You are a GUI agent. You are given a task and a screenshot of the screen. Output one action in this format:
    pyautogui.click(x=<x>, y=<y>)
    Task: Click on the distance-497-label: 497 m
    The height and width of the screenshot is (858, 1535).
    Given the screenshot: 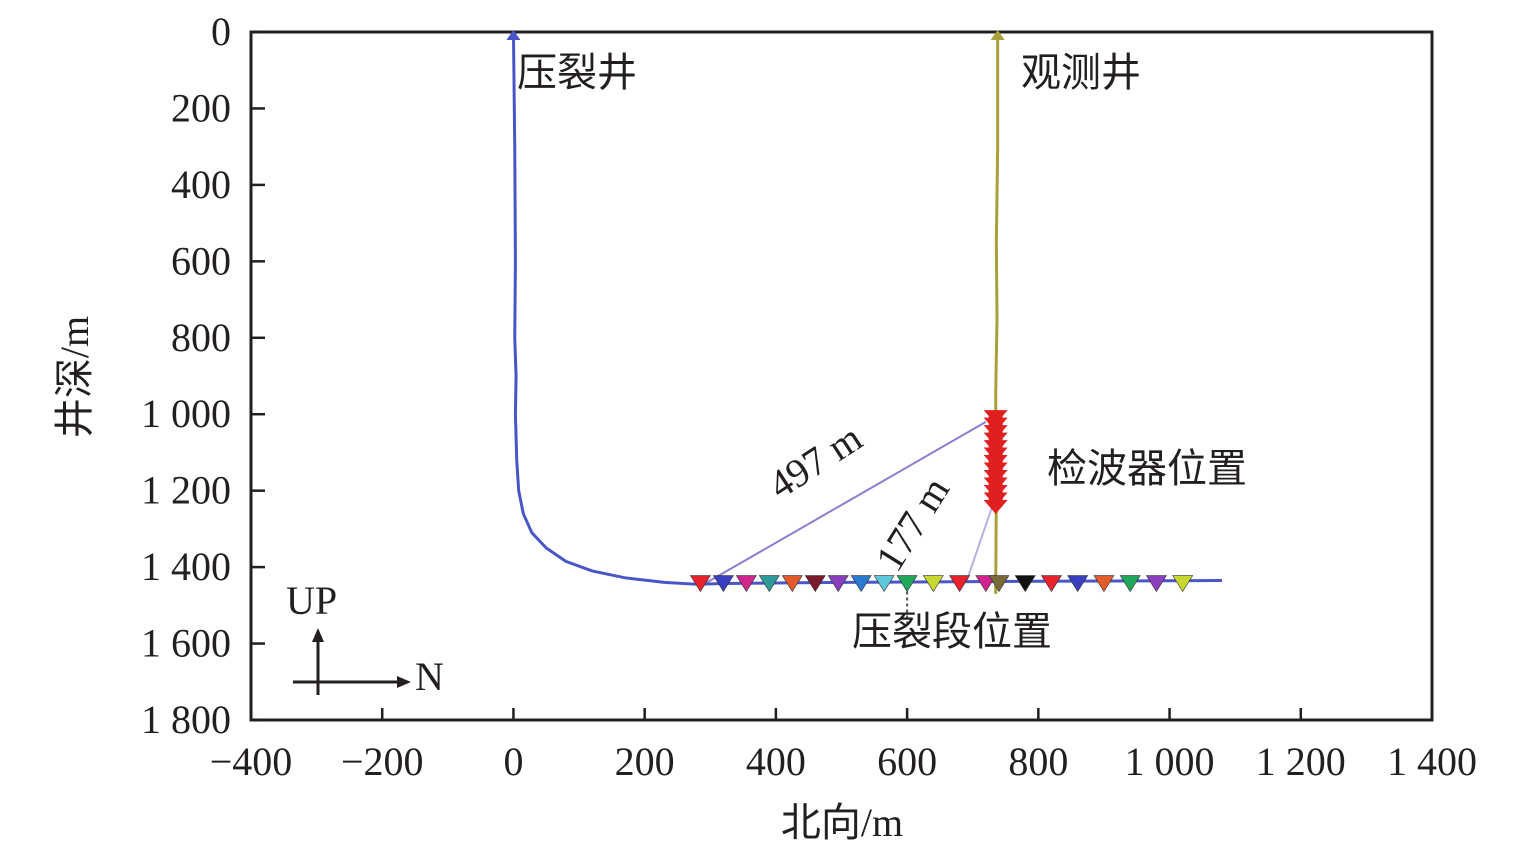 What is the action you would take?
    pyautogui.click(x=814, y=461)
    